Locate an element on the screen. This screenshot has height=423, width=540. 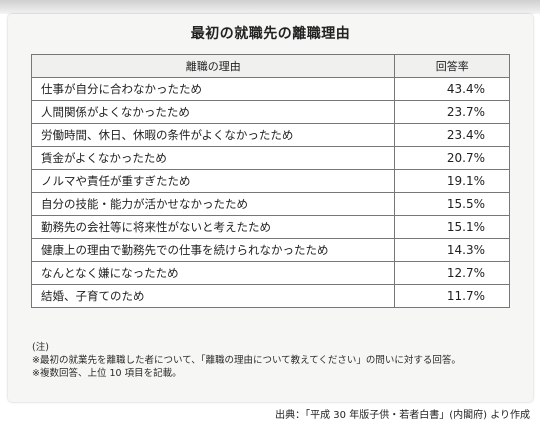
reason-cell: 結婚、子育てのため is located at coordinates (213, 296).